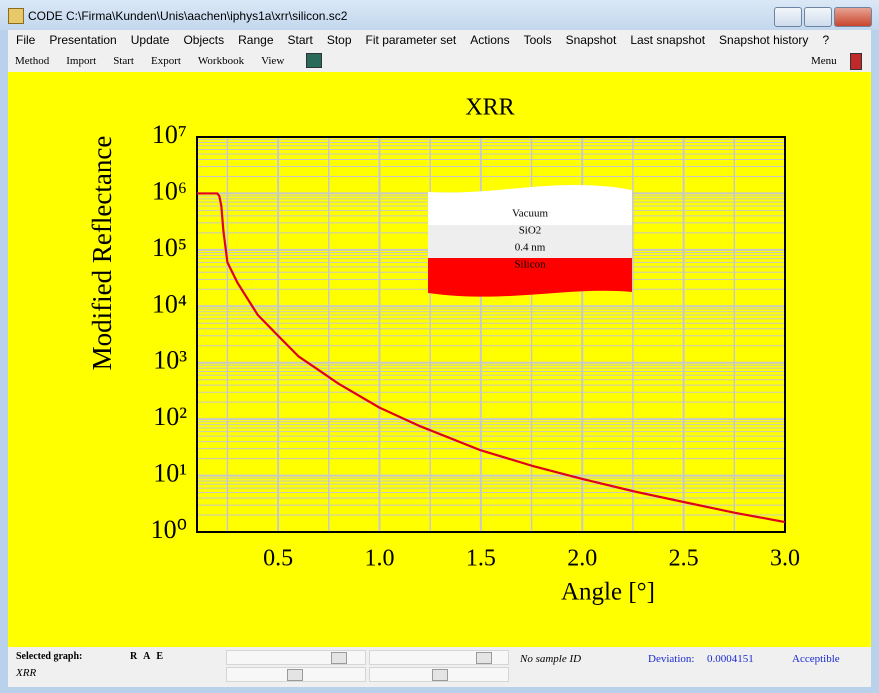 The height and width of the screenshot is (693, 879). What do you see at coordinates (530, 204) in the screenshot?
I see `layer-vacuum` at bounding box center [530, 204].